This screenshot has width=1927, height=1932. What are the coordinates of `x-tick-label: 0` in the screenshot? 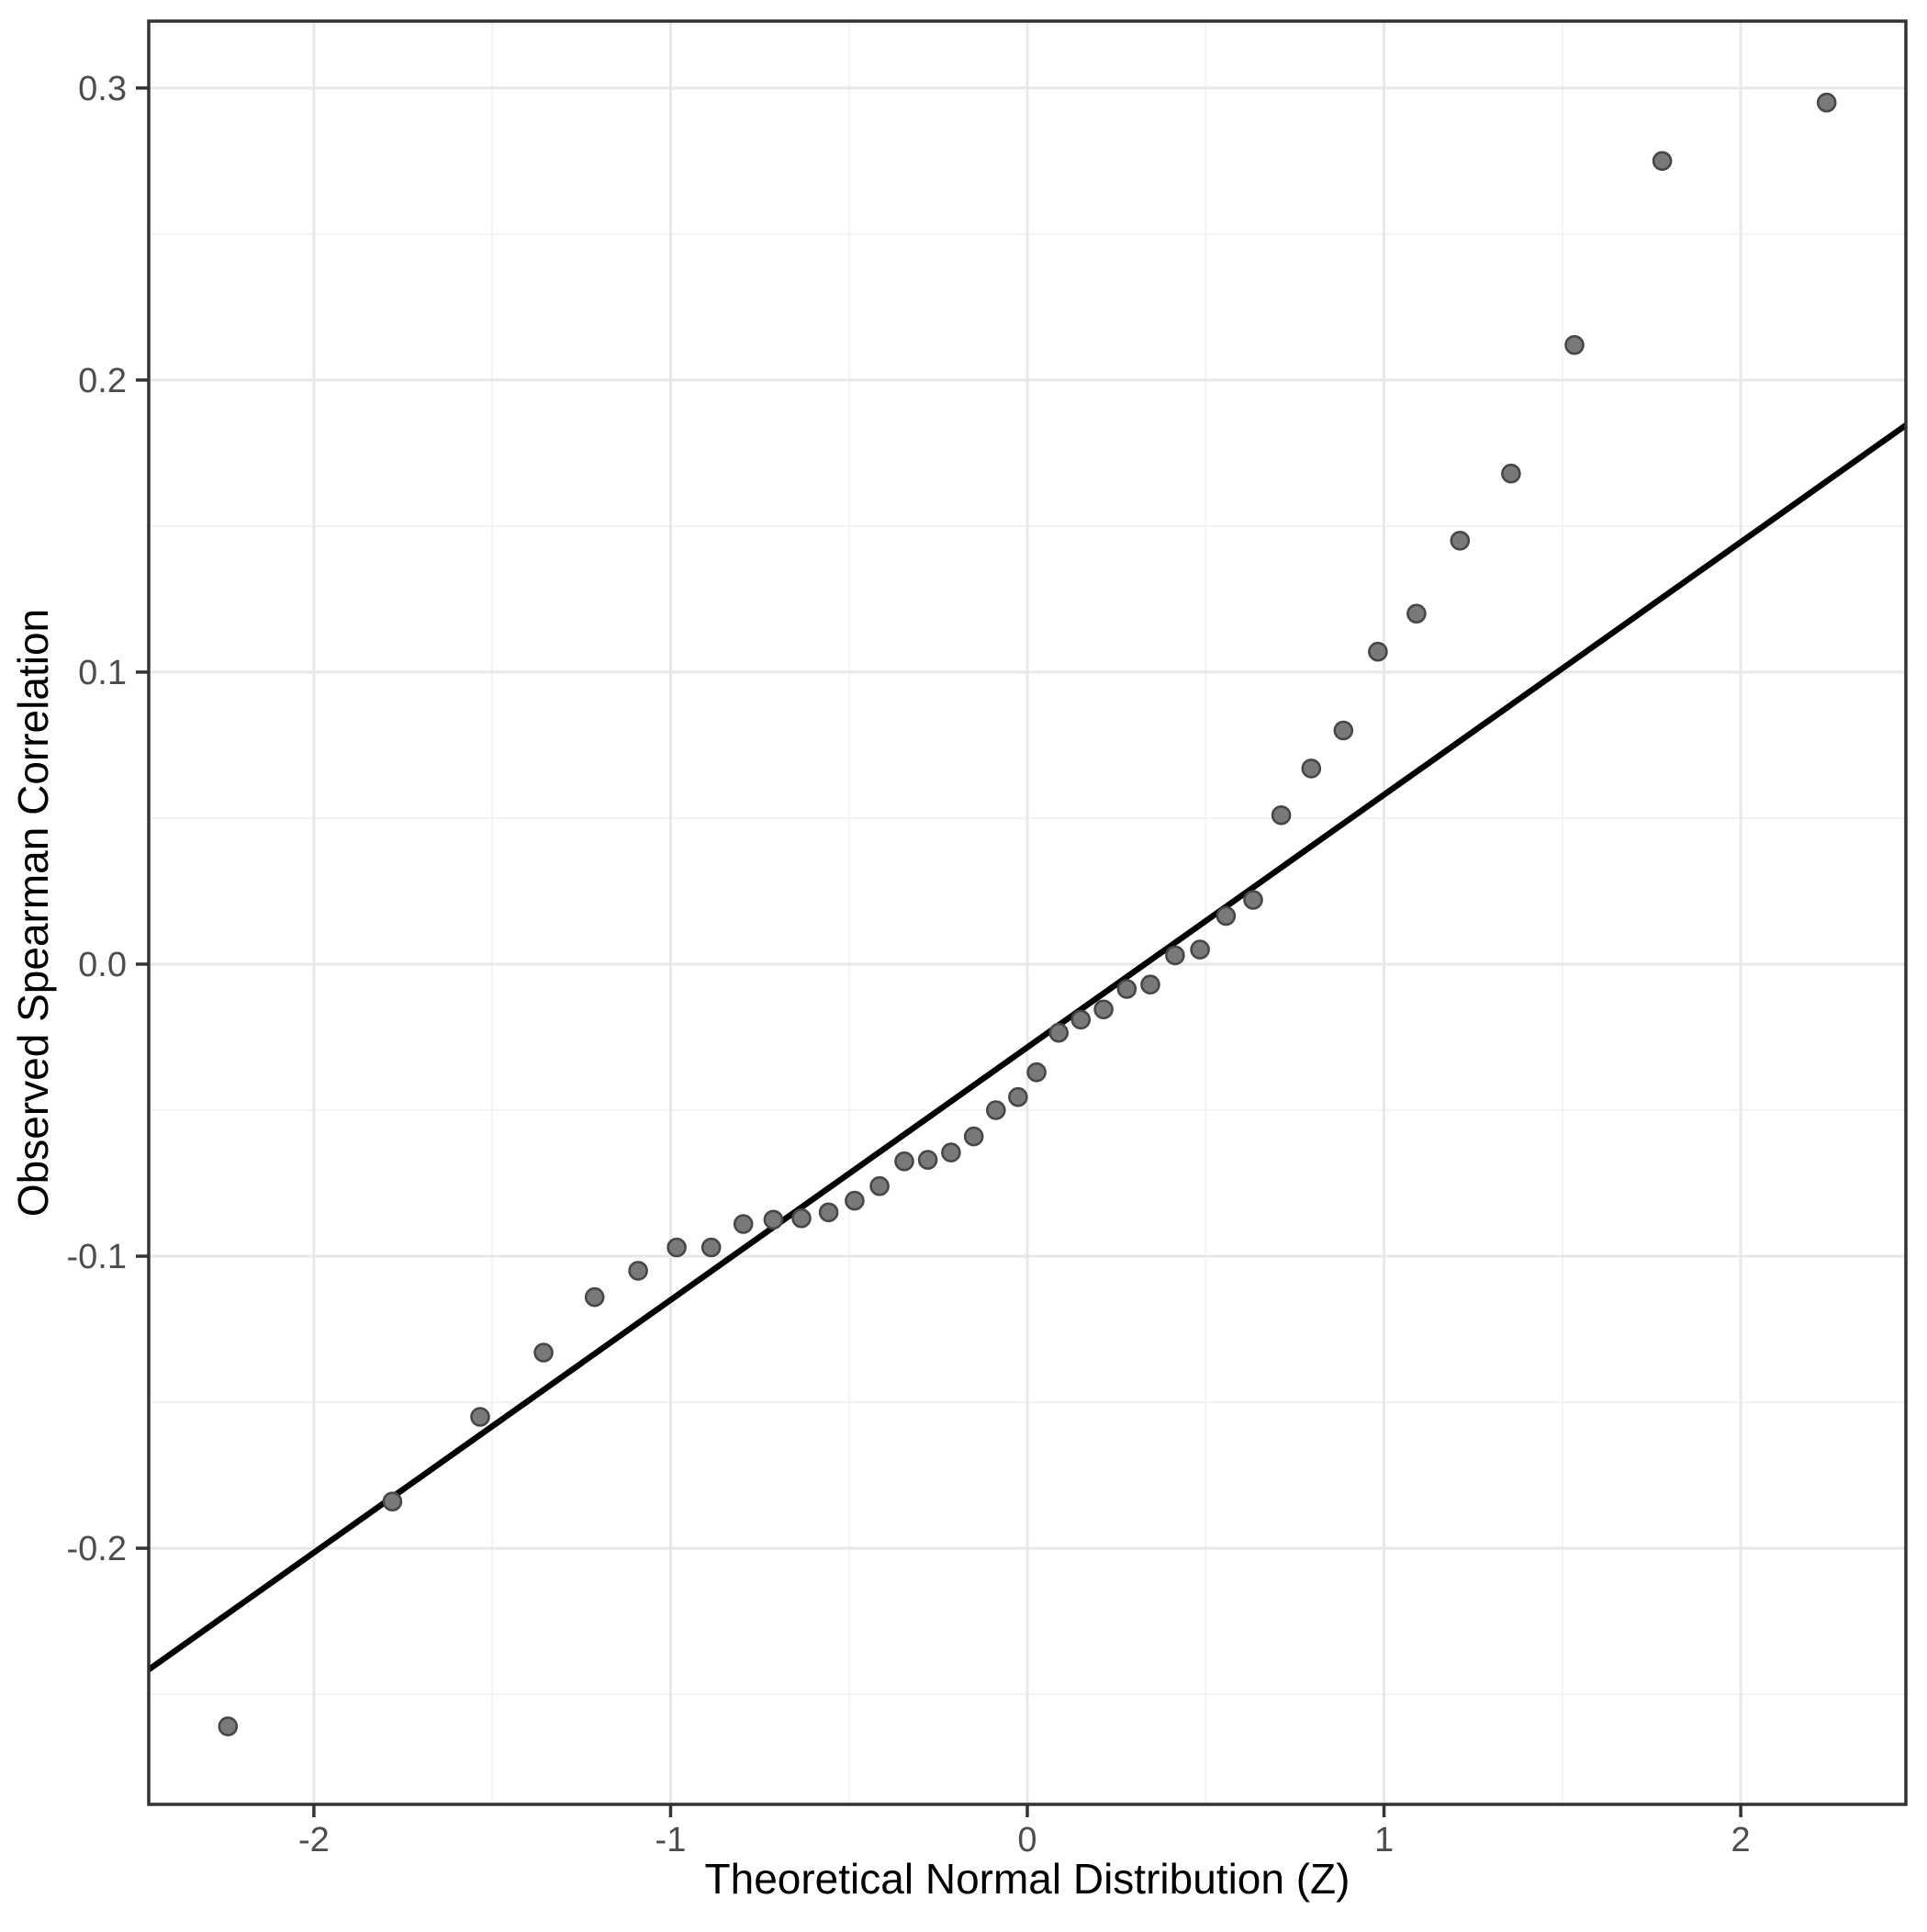 It's located at (1026, 1840).